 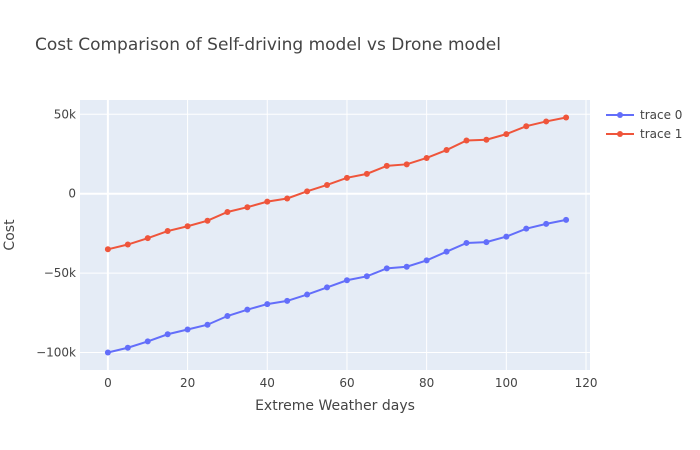 I want to click on y-tick-label: −50k, so click(x=60, y=273).